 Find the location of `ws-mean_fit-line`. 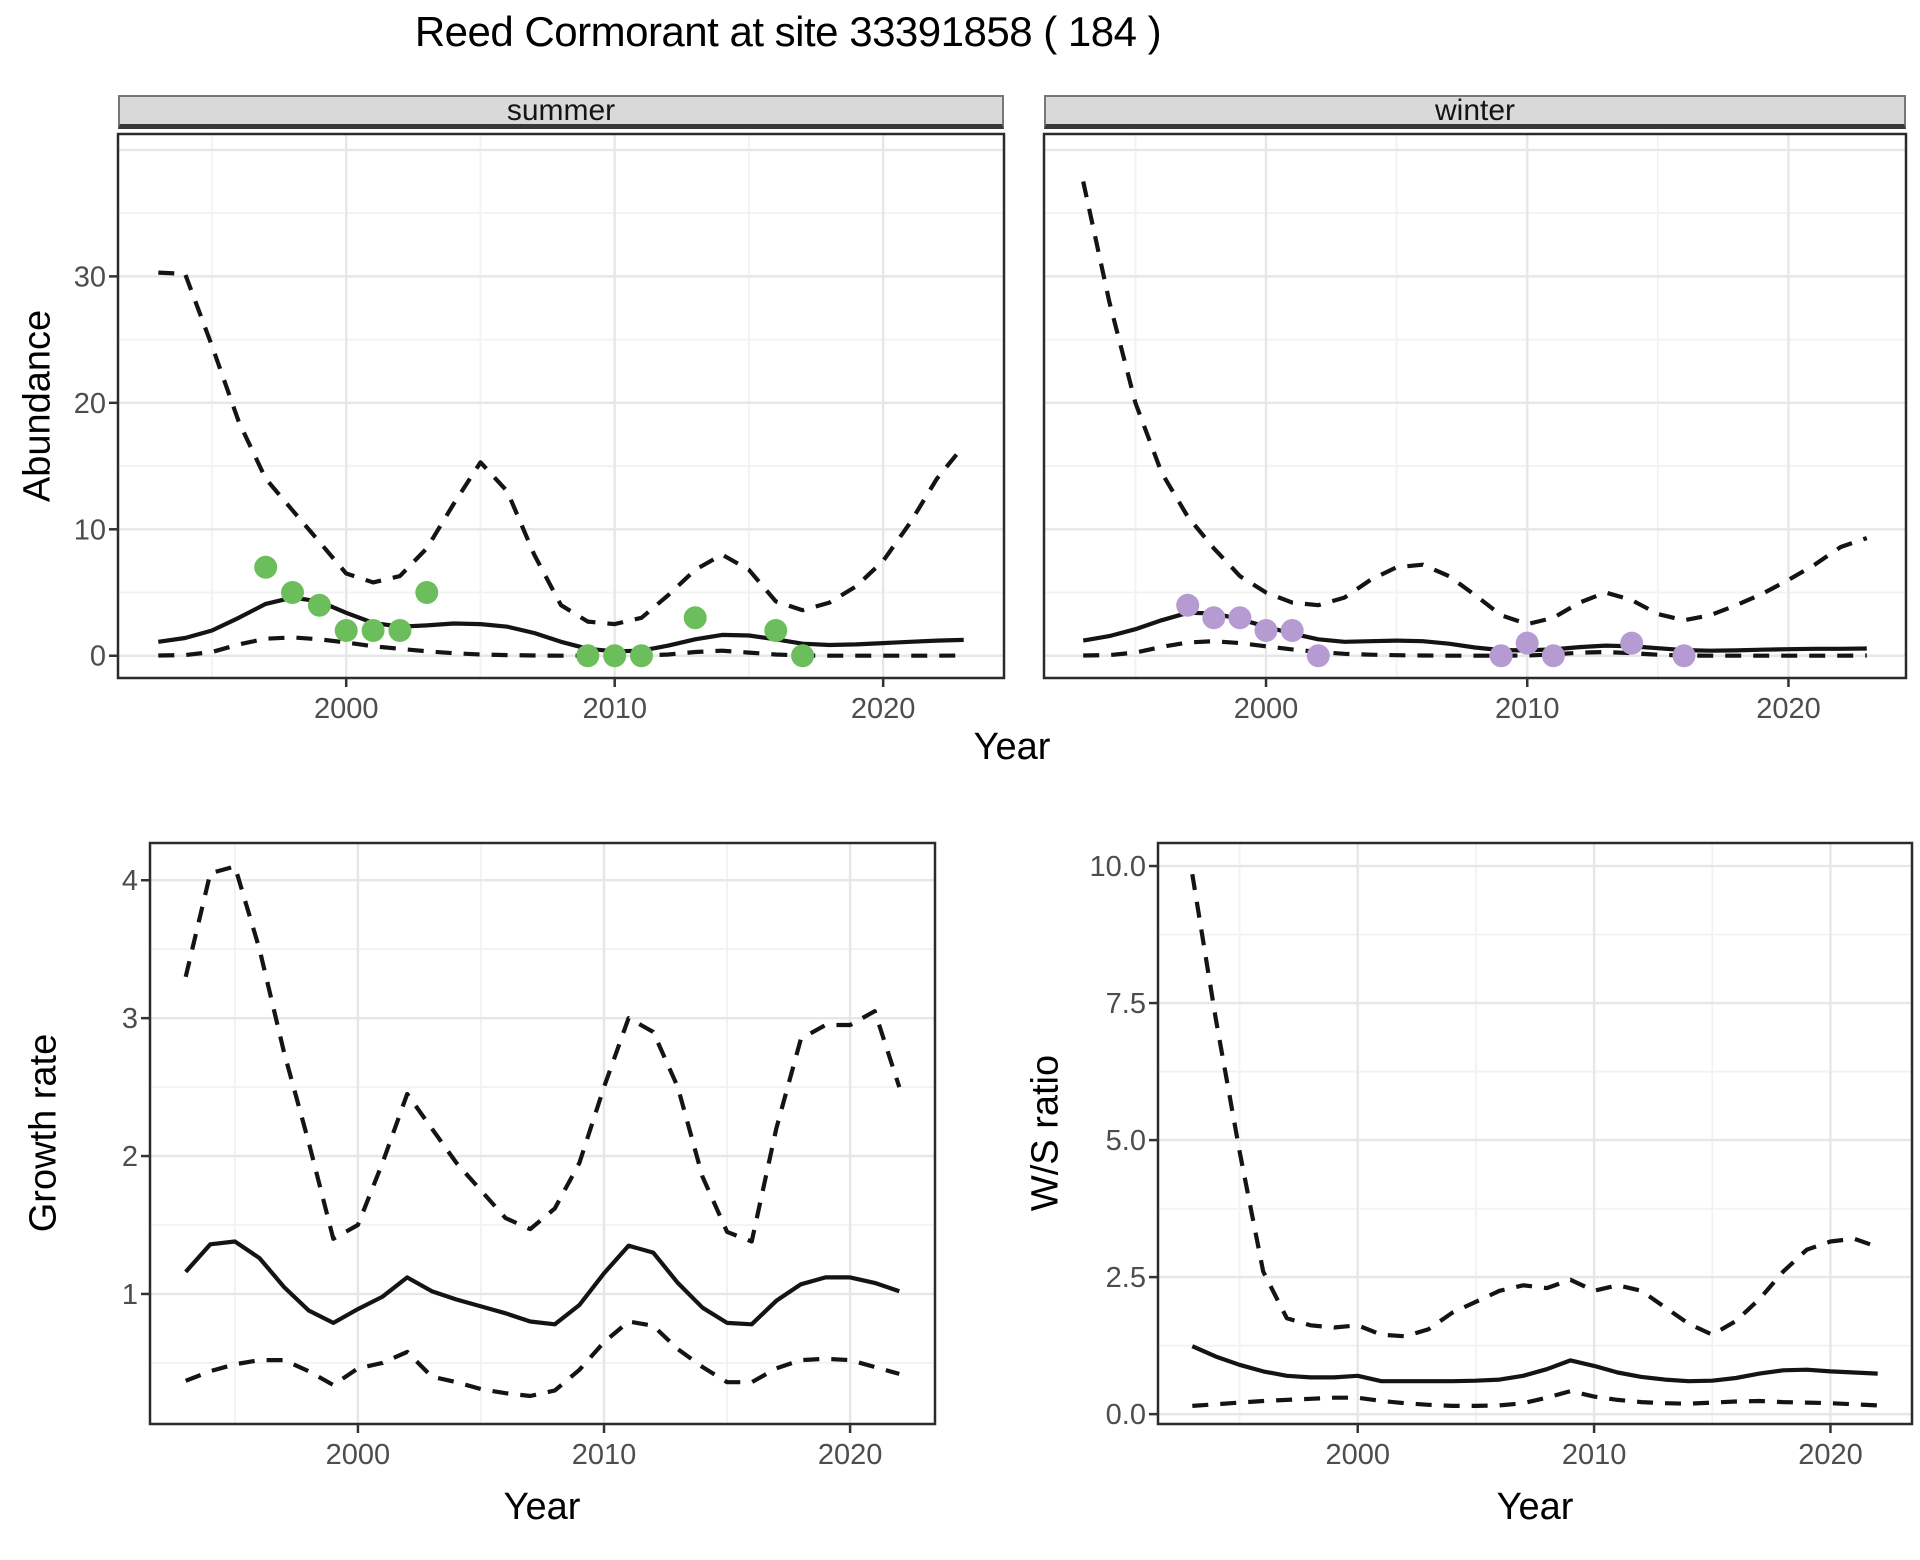

ws-mean_fit-line is located at coordinates (1534, 1364).